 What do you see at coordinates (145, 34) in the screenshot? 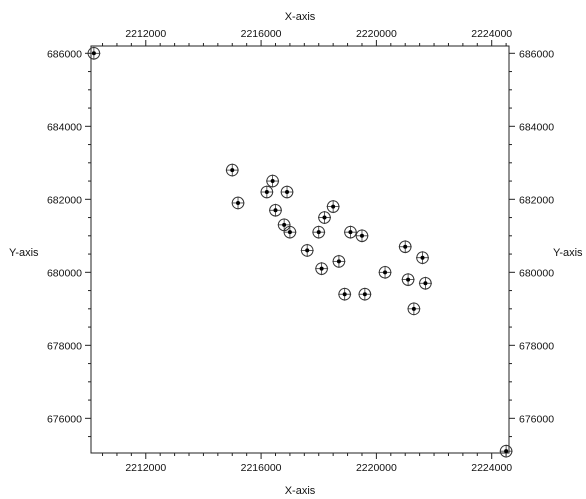
I see `x-tick-label-top: 2212000` at bounding box center [145, 34].